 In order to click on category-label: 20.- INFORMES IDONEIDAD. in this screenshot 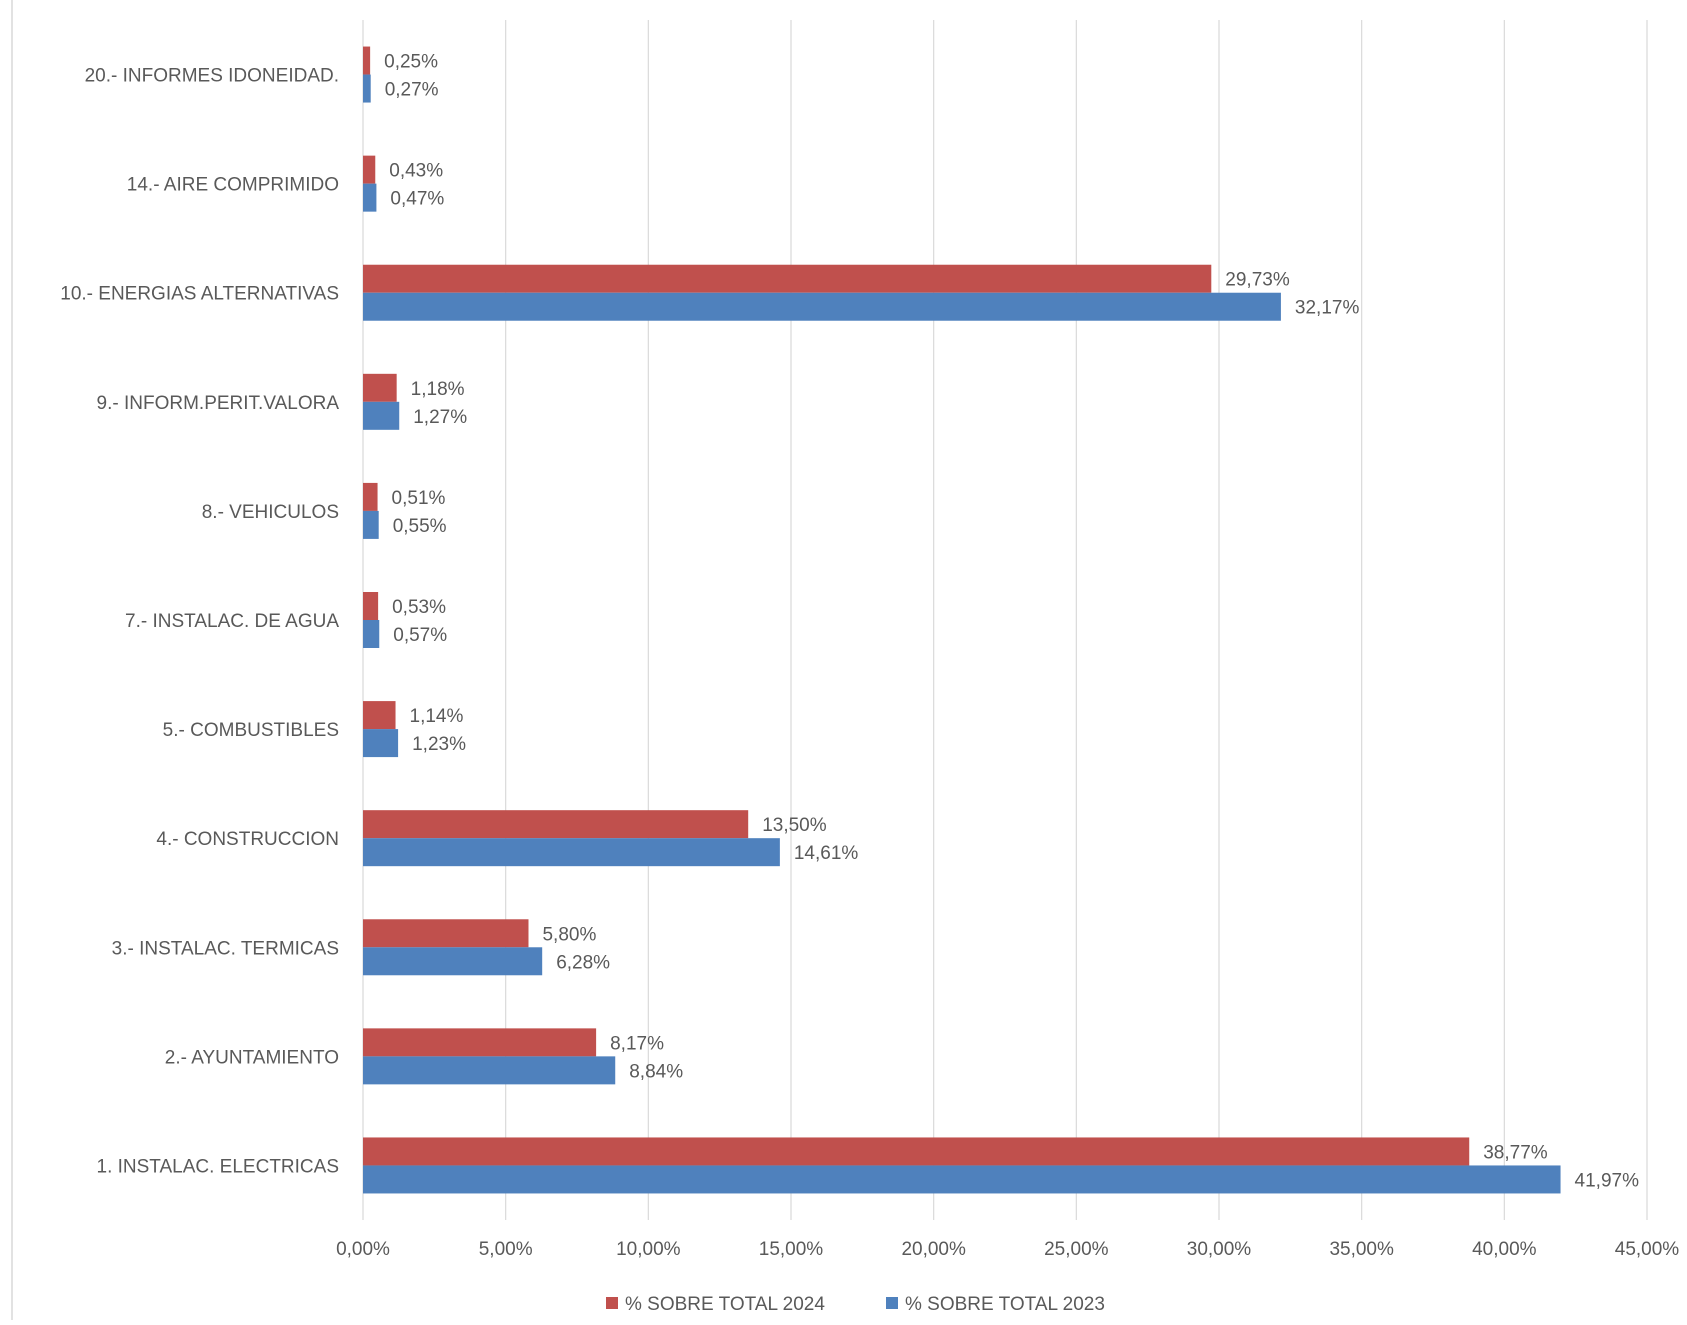, I will do `click(212, 76)`.